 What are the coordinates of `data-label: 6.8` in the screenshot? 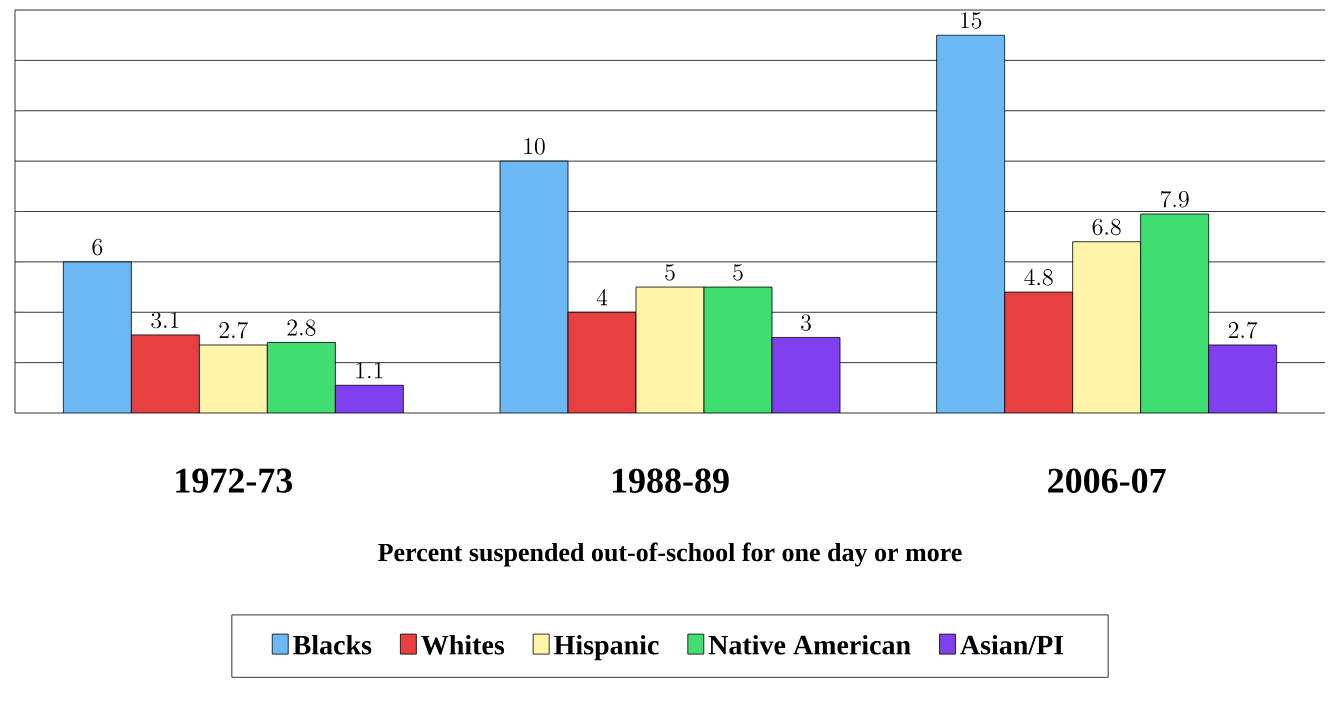 It's located at (1106, 227).